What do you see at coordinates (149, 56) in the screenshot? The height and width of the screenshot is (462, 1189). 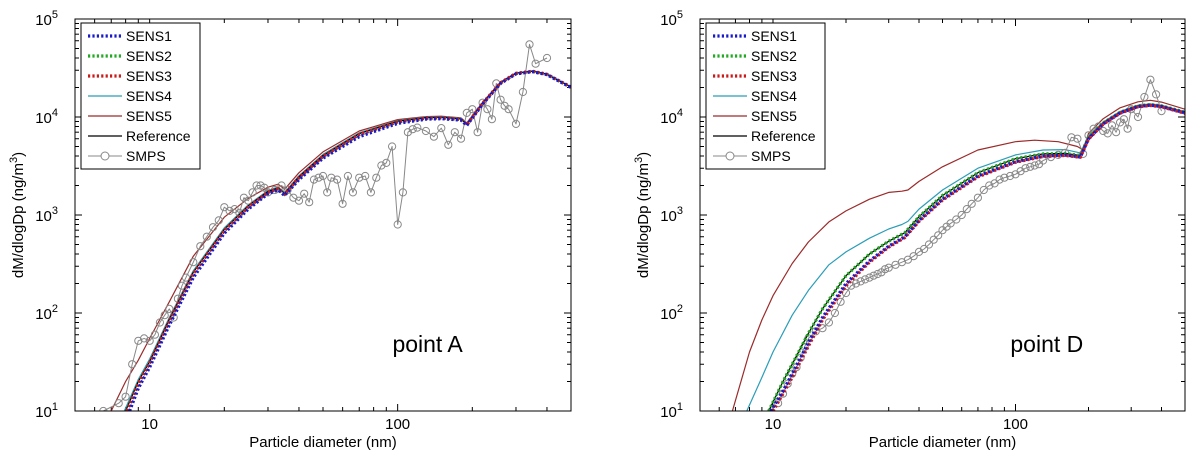 I see `legend-label: SENS2` at bounding box center [149, 56].